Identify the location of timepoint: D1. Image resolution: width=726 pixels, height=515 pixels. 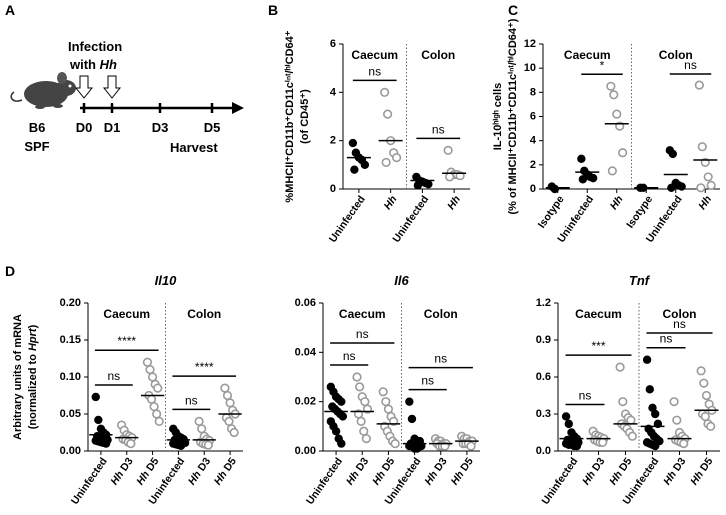
(112, 127).